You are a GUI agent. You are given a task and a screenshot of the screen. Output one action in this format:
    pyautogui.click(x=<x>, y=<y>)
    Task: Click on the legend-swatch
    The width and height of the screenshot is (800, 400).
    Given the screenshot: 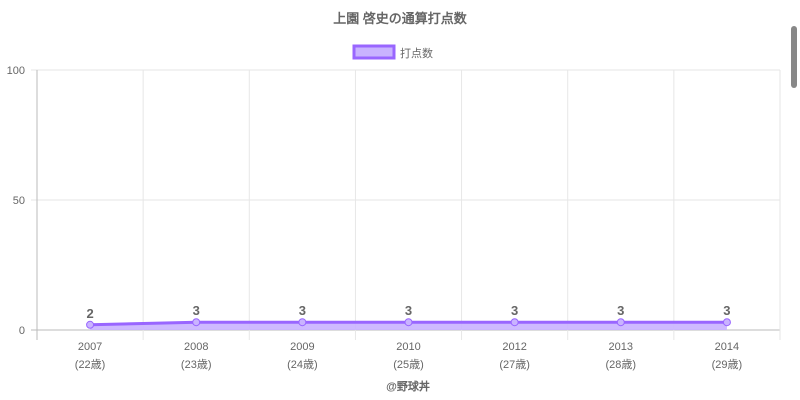 What is the action you would take?
    pyautogui.click(x=374, y=52)
    